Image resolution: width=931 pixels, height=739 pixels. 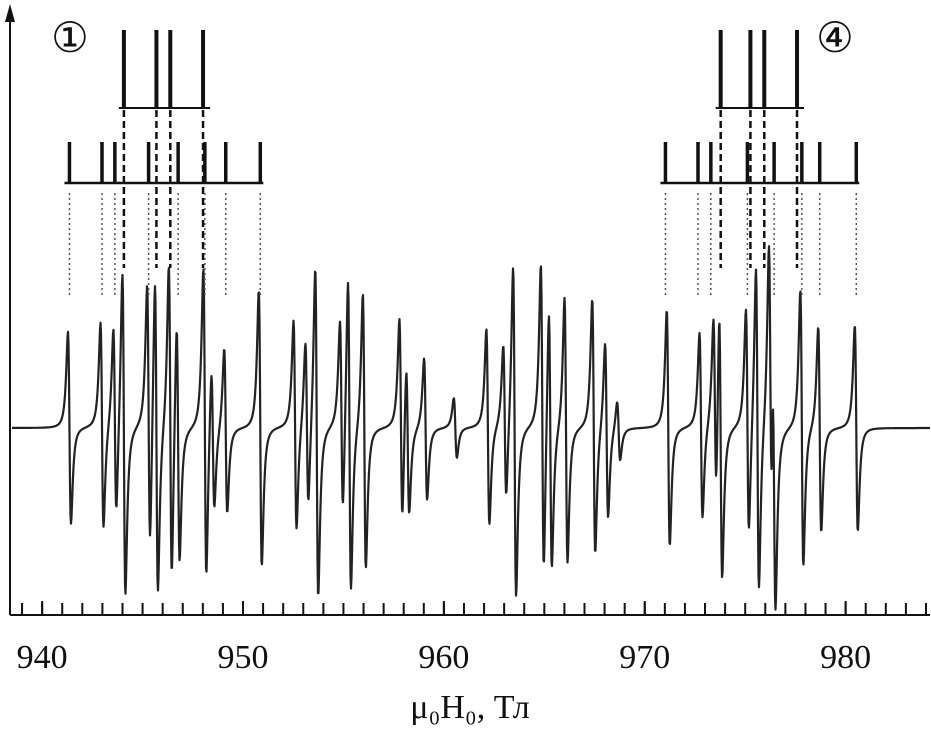 I want to click on group-label: ①, so click(x=70, y=39).